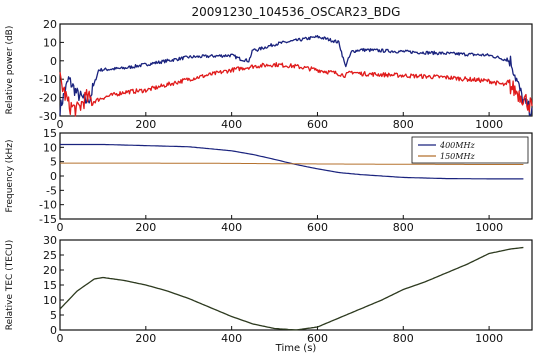 The width and height of the screenshot is (535, 355). What do you see at coordinates (457, 145) in the screenshot?
I see `legend-label-400: 400MHz` at bounding box center [457, 145].